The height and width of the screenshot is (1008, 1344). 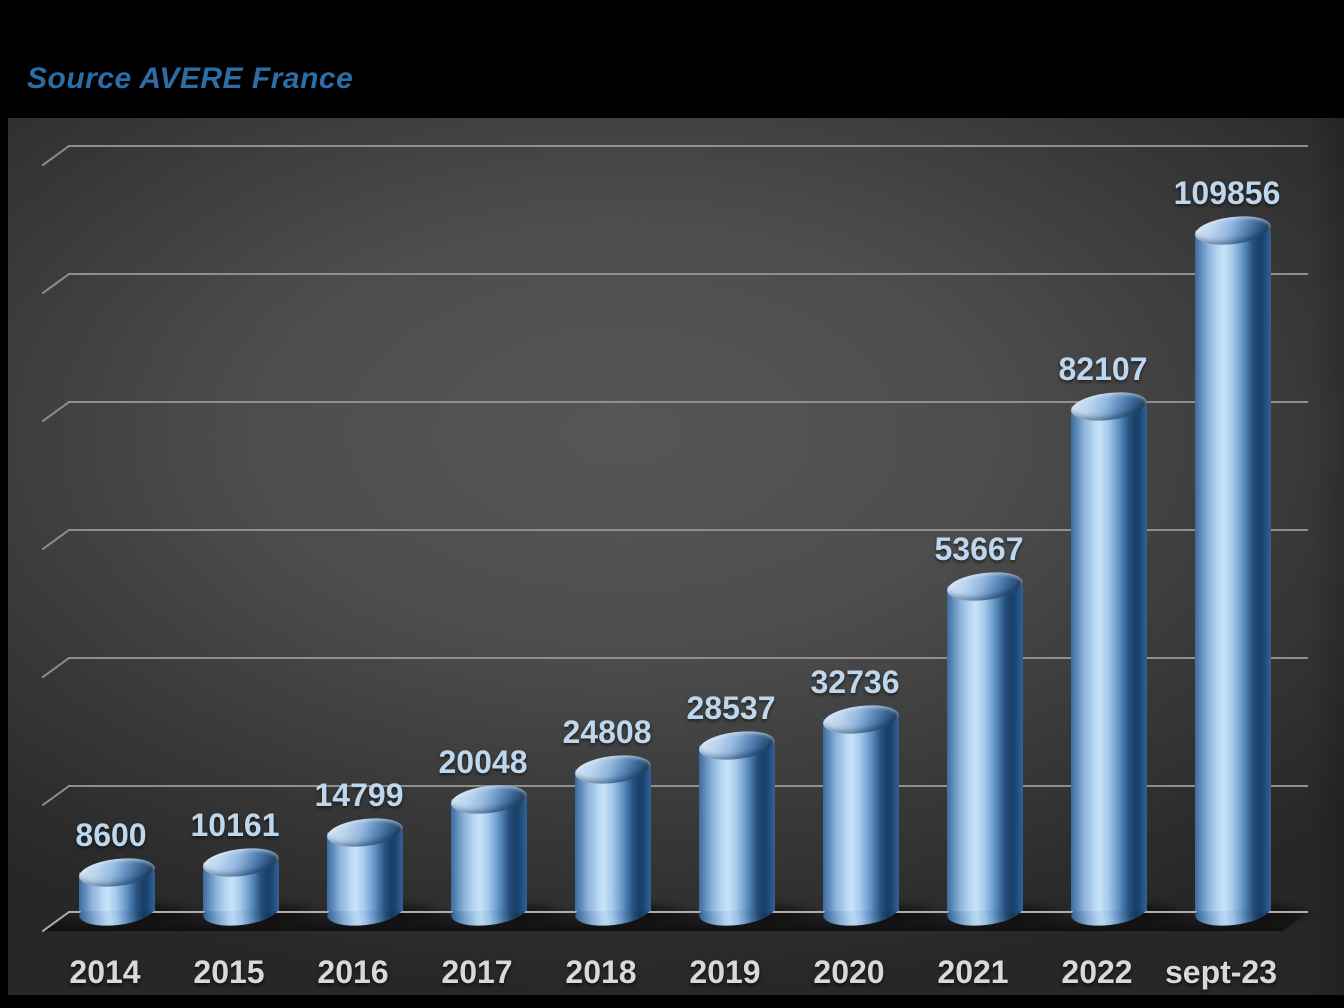 What do you see at coordinates (731, 708) in the screenshot?
I see `value-label-2019: 28537` at bounding box center [731, 708].